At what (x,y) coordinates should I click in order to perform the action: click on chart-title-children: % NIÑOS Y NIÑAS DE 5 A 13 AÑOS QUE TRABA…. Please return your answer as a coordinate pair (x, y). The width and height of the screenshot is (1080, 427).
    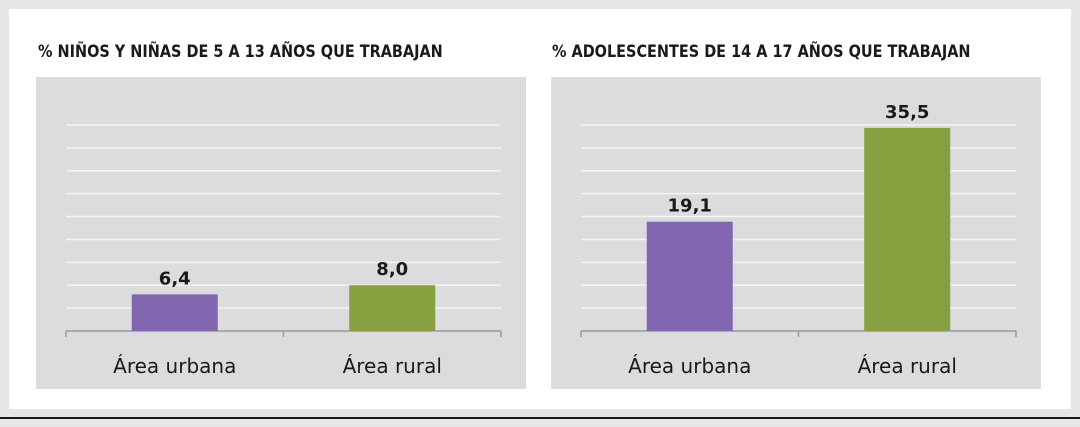
    Looking at the image, I should click on (240, 52).